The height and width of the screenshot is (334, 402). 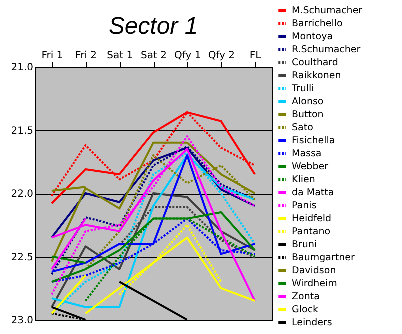 What do you see at coordinates (22, 194) in the screenshot?
I see `y-tick-label: 22.0` at bounding box center [22, 194].